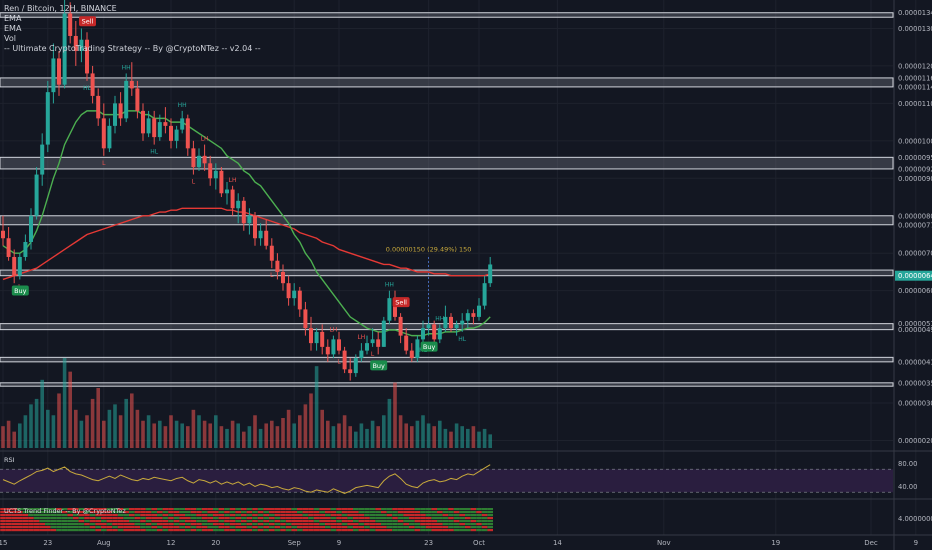 The image size is (932, 550). I want to click on price-tick-label: 0.00000512, so click(915, 324).